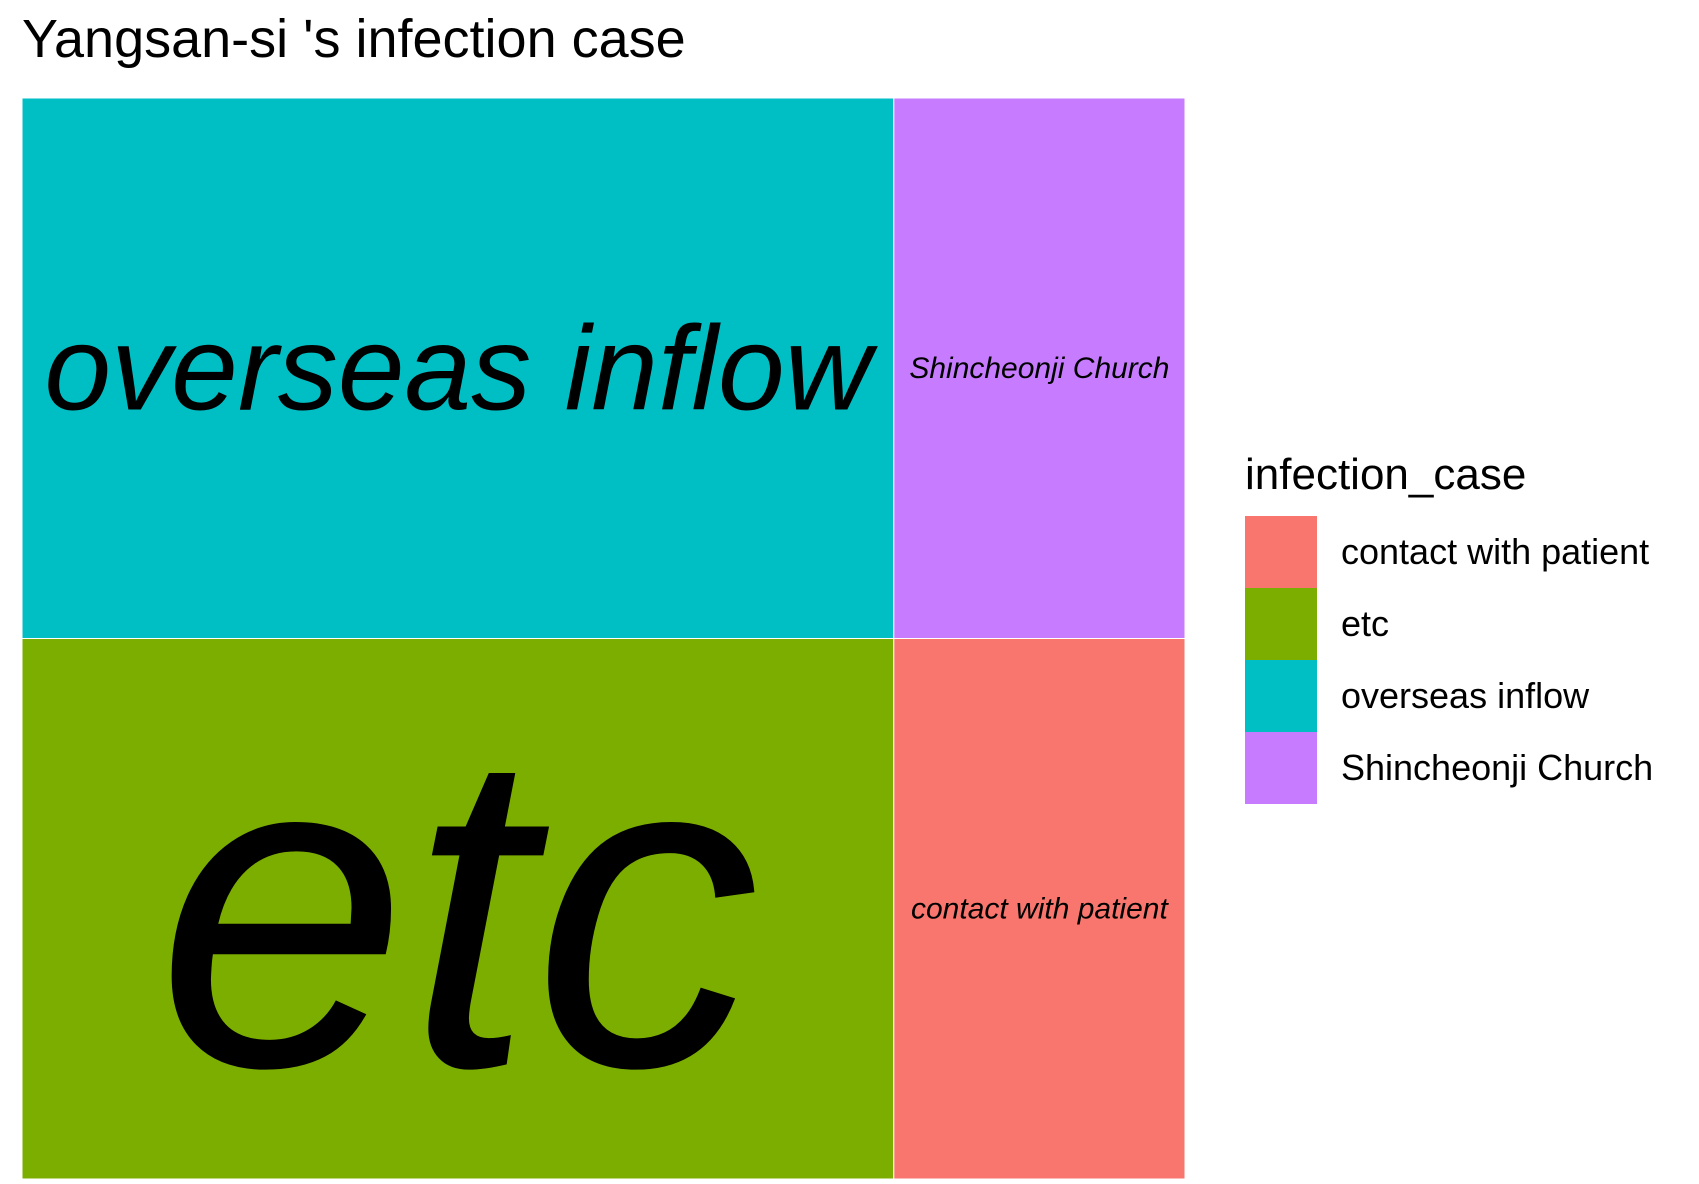 Image resolution: width=1699 pixels, height=1184 pixels. What do you see at coordinates (1386, 474) in the screenshot?
I see `legend-title: infection_case` at bounding box center [1386, 474].